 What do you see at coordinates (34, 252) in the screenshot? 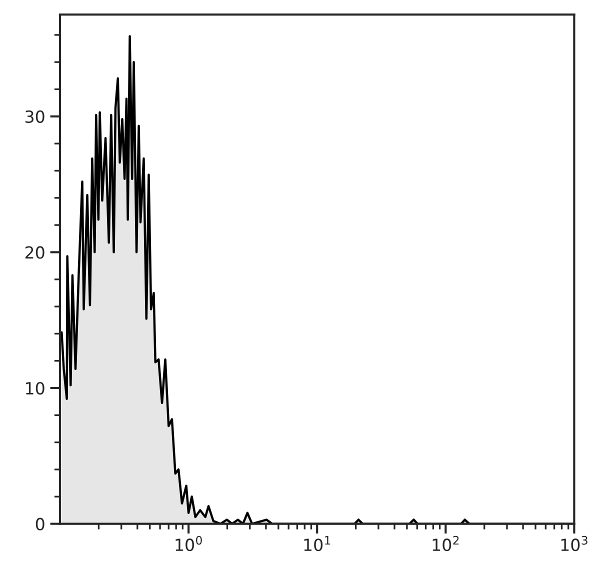
I see `y-tick-label: 20` at bounding box center [34, 252].